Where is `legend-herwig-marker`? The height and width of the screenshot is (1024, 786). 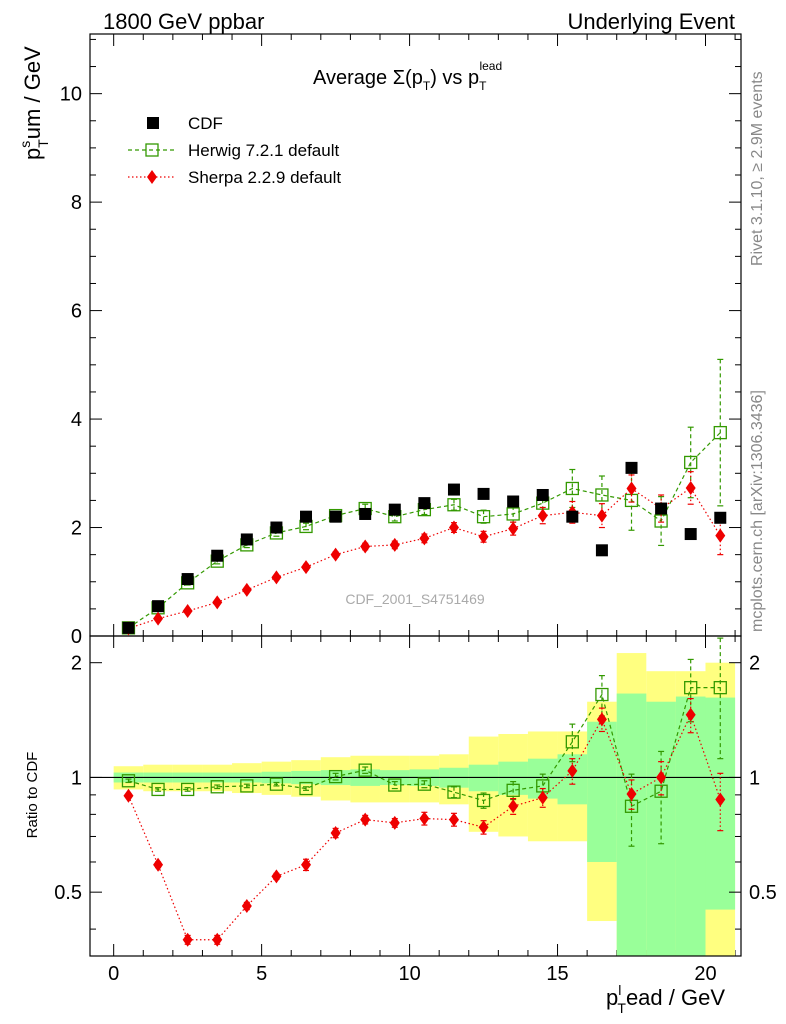 legend-herwig-marker is located at coordinates (152, 150).